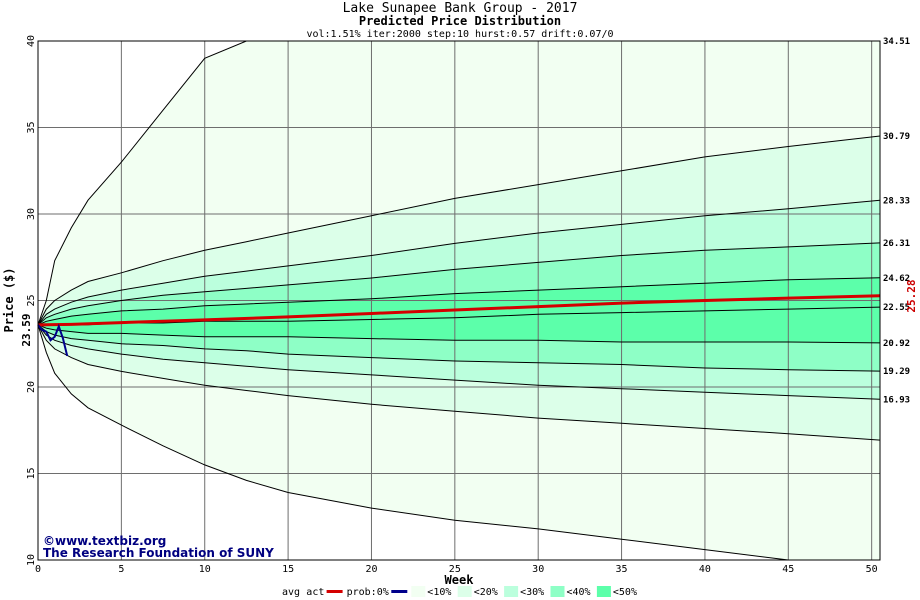 The height and width of the screenshot is (600, 920). Describe the element at coordinates (104, 541) in the screenshot. I see `watermark-site: ©www.textbiz.org` at that location.